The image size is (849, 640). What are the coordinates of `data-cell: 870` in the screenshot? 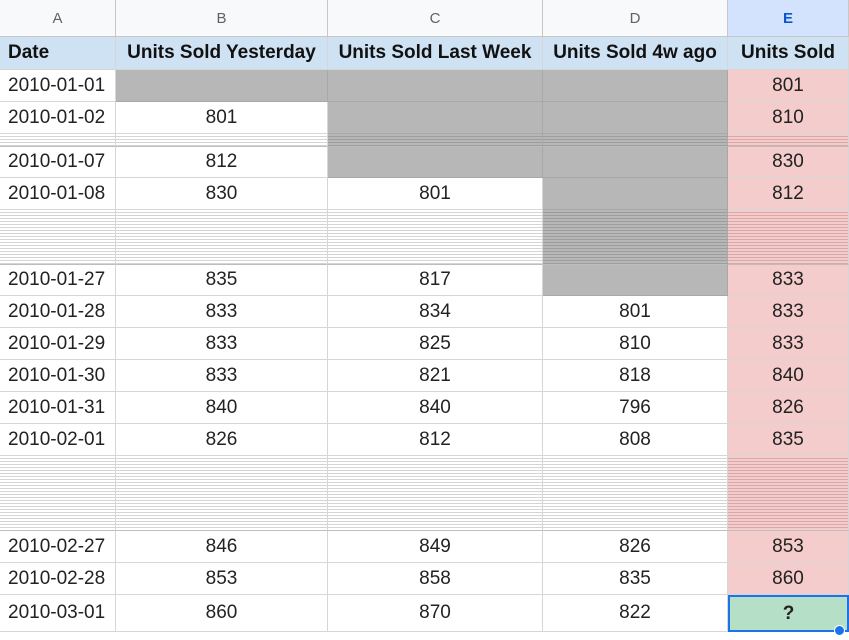 It's located at (435, 613).